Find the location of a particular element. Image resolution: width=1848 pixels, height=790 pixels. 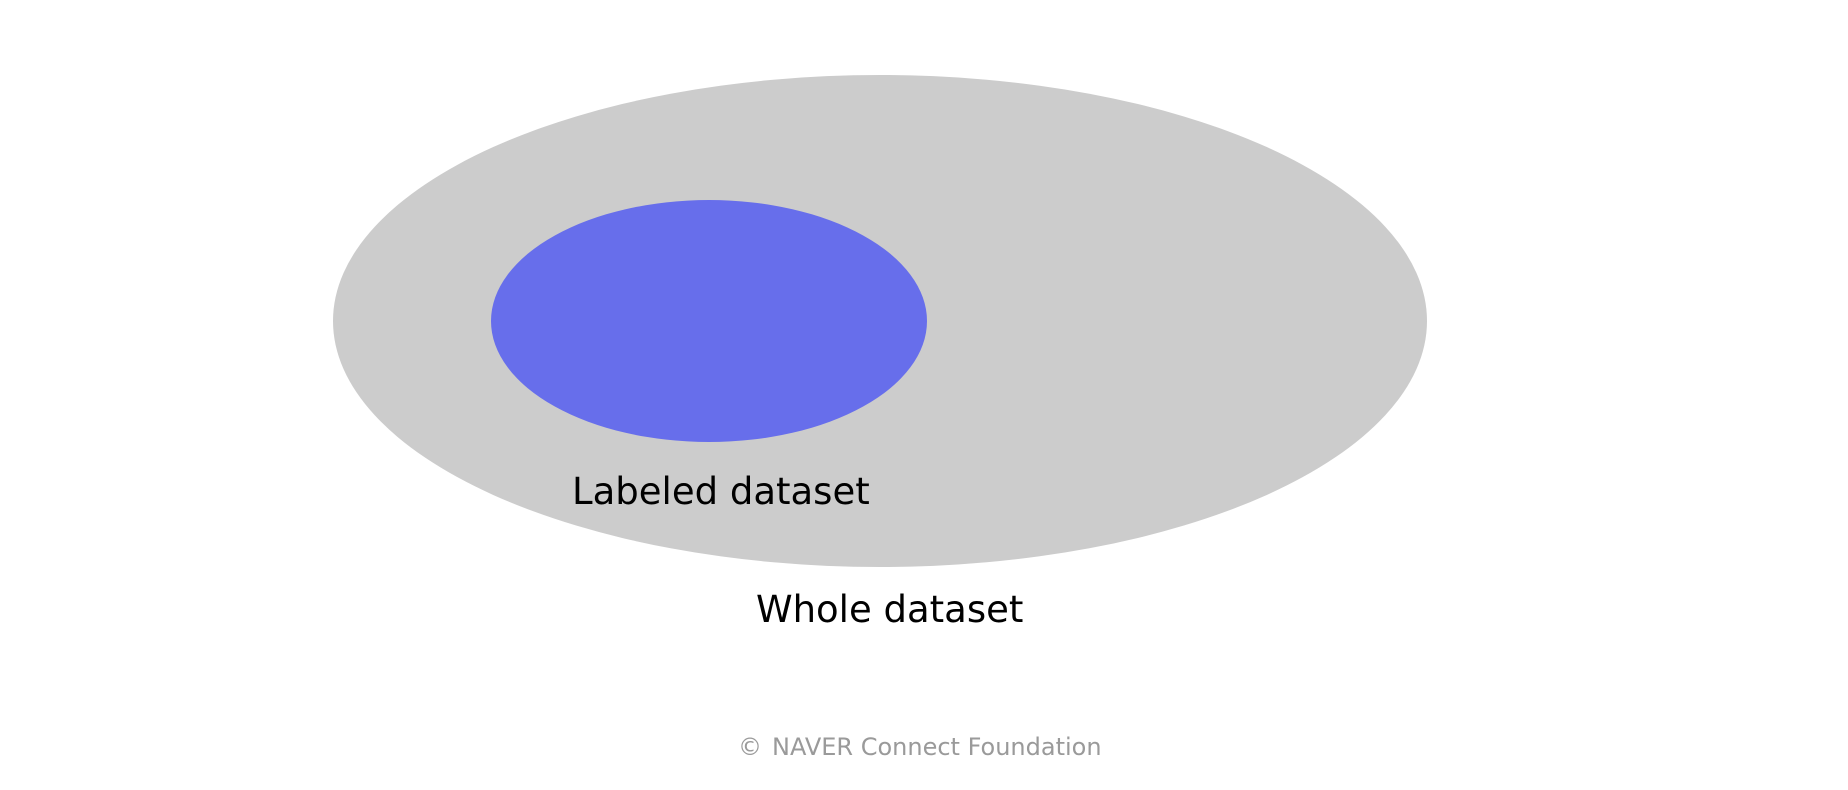

copyright-icon: © is located at coordinates (750, 747).